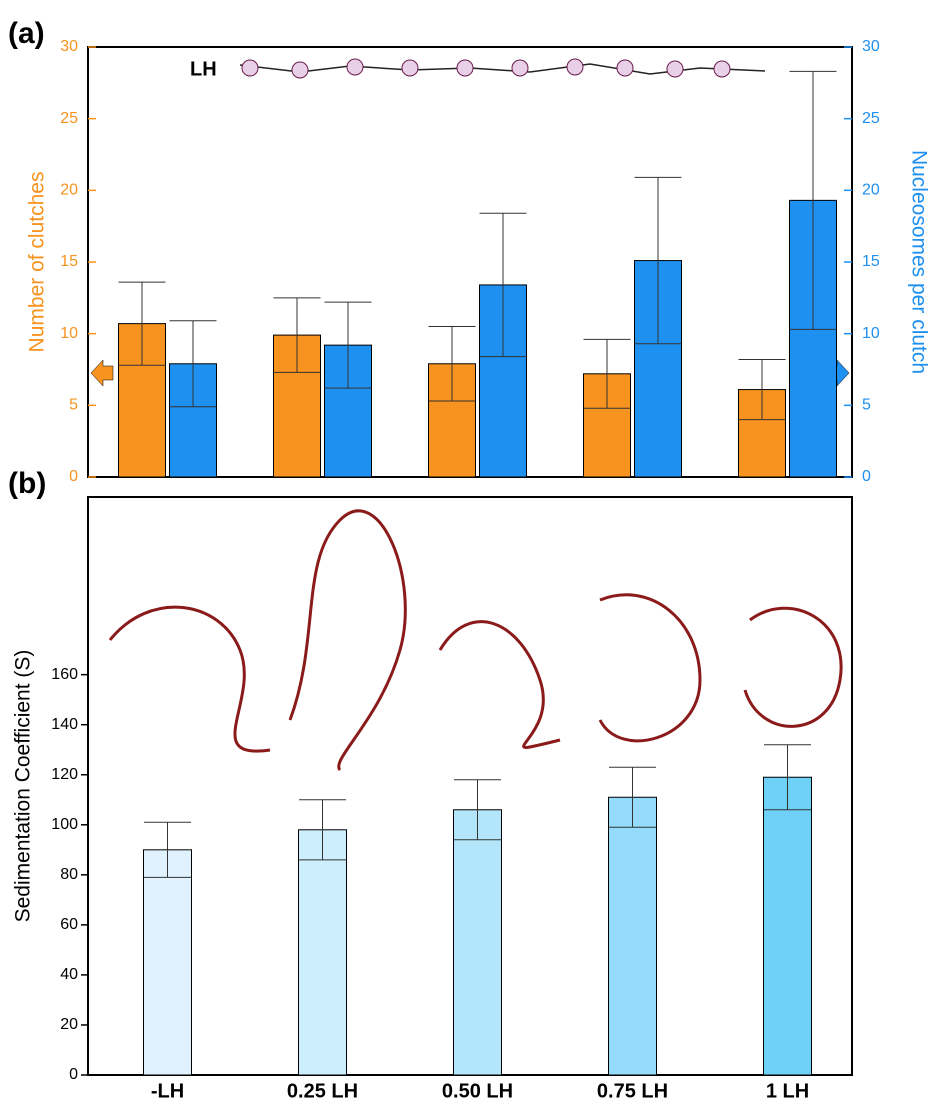  Describe the element at coordinates (69, 118) in the screenshot. I see `y-tick-label: 25` at that location.